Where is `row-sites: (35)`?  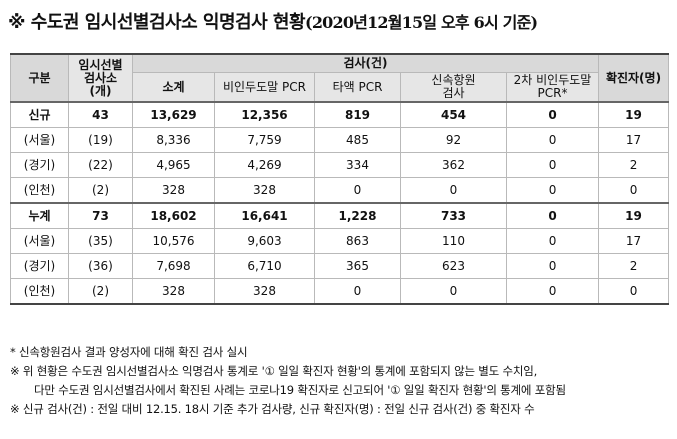 row-sites: (35) is located at coordinates (100, 241).